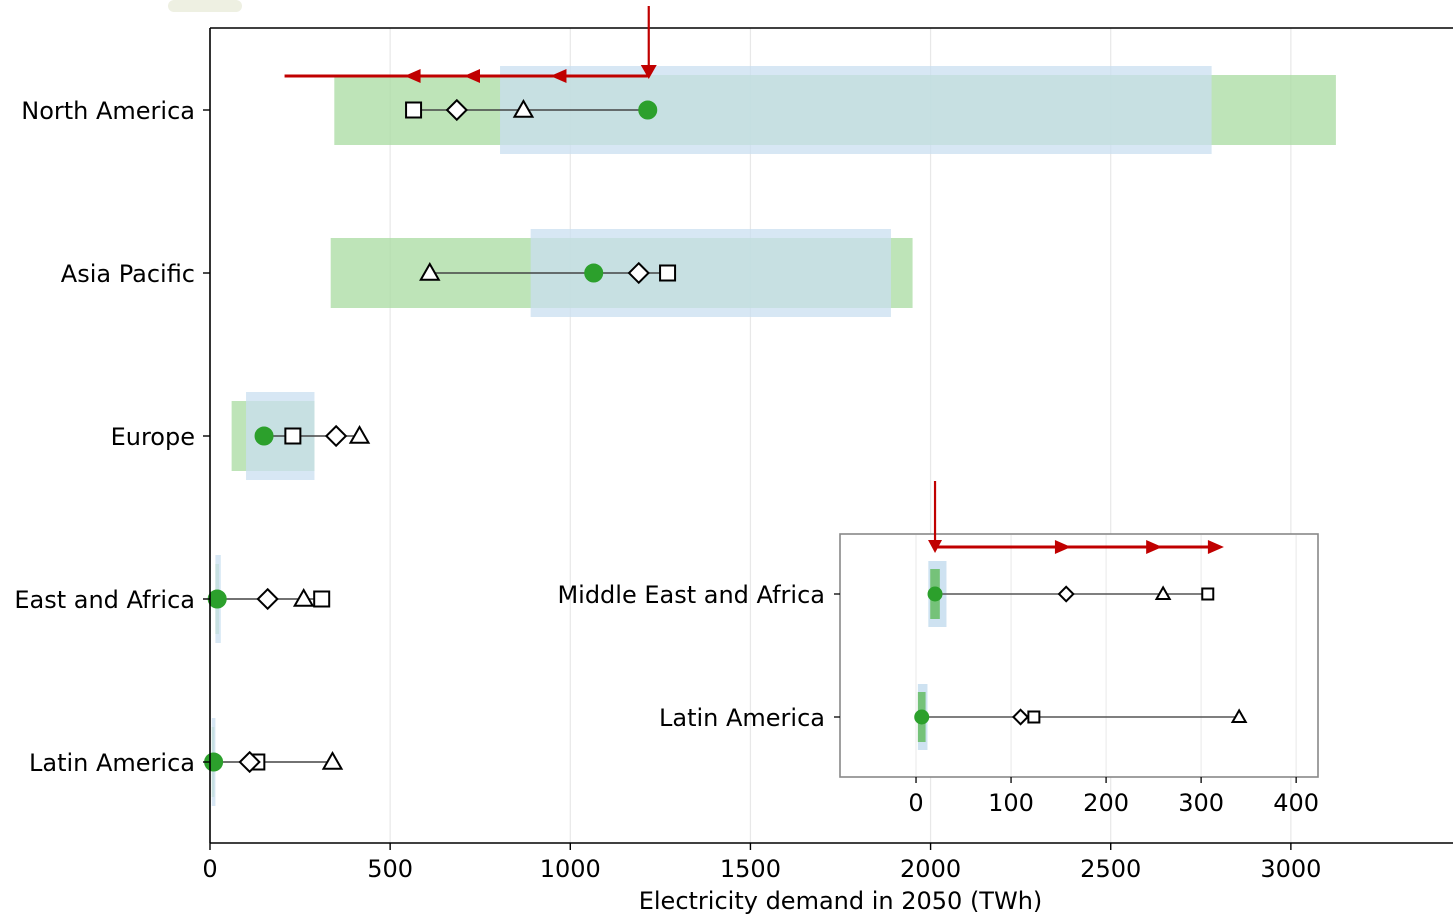 The width and height of the screenshot is (1453, 919). I want to click on diamond-marker-latin-america, so click(249, 762).